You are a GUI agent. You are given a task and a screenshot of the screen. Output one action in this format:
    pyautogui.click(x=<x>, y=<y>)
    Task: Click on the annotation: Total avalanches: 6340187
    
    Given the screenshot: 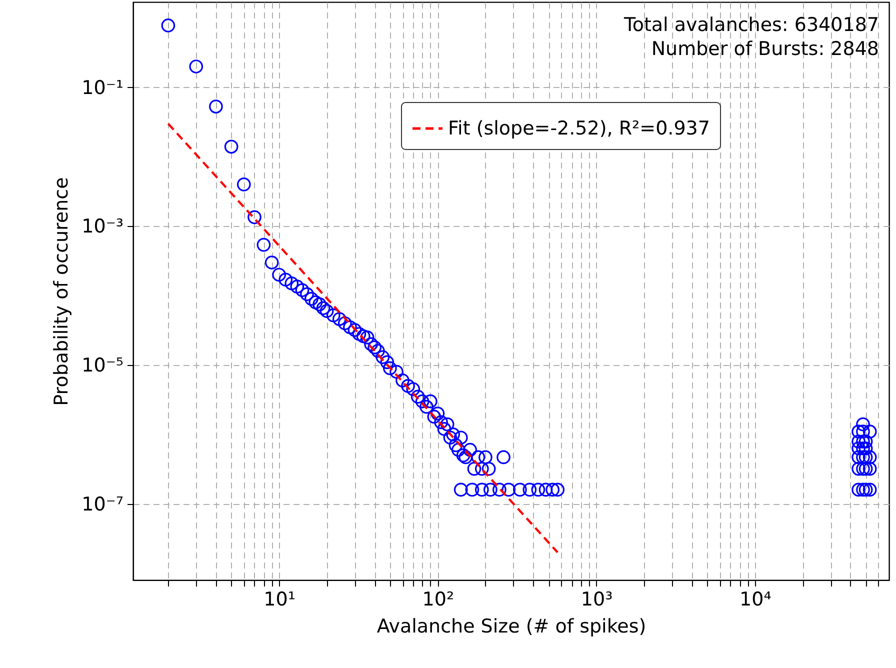 What is the action you would take?
    pyautogui.click(x=750, y=25)
    